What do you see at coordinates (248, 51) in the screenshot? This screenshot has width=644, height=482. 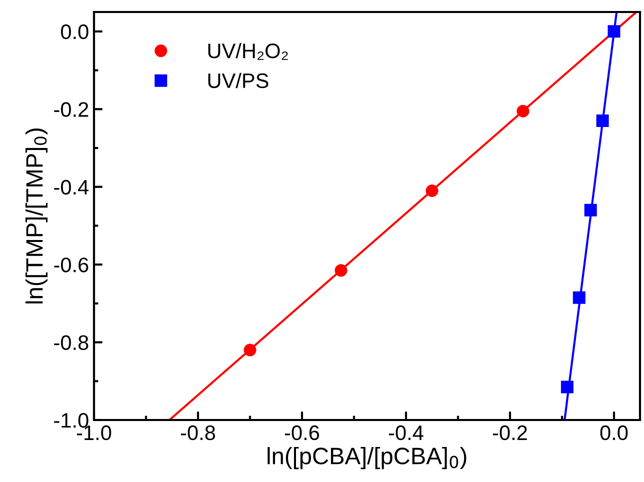 I see `legend-label: UV/H₂O₂` at bounding box center [248, 51].